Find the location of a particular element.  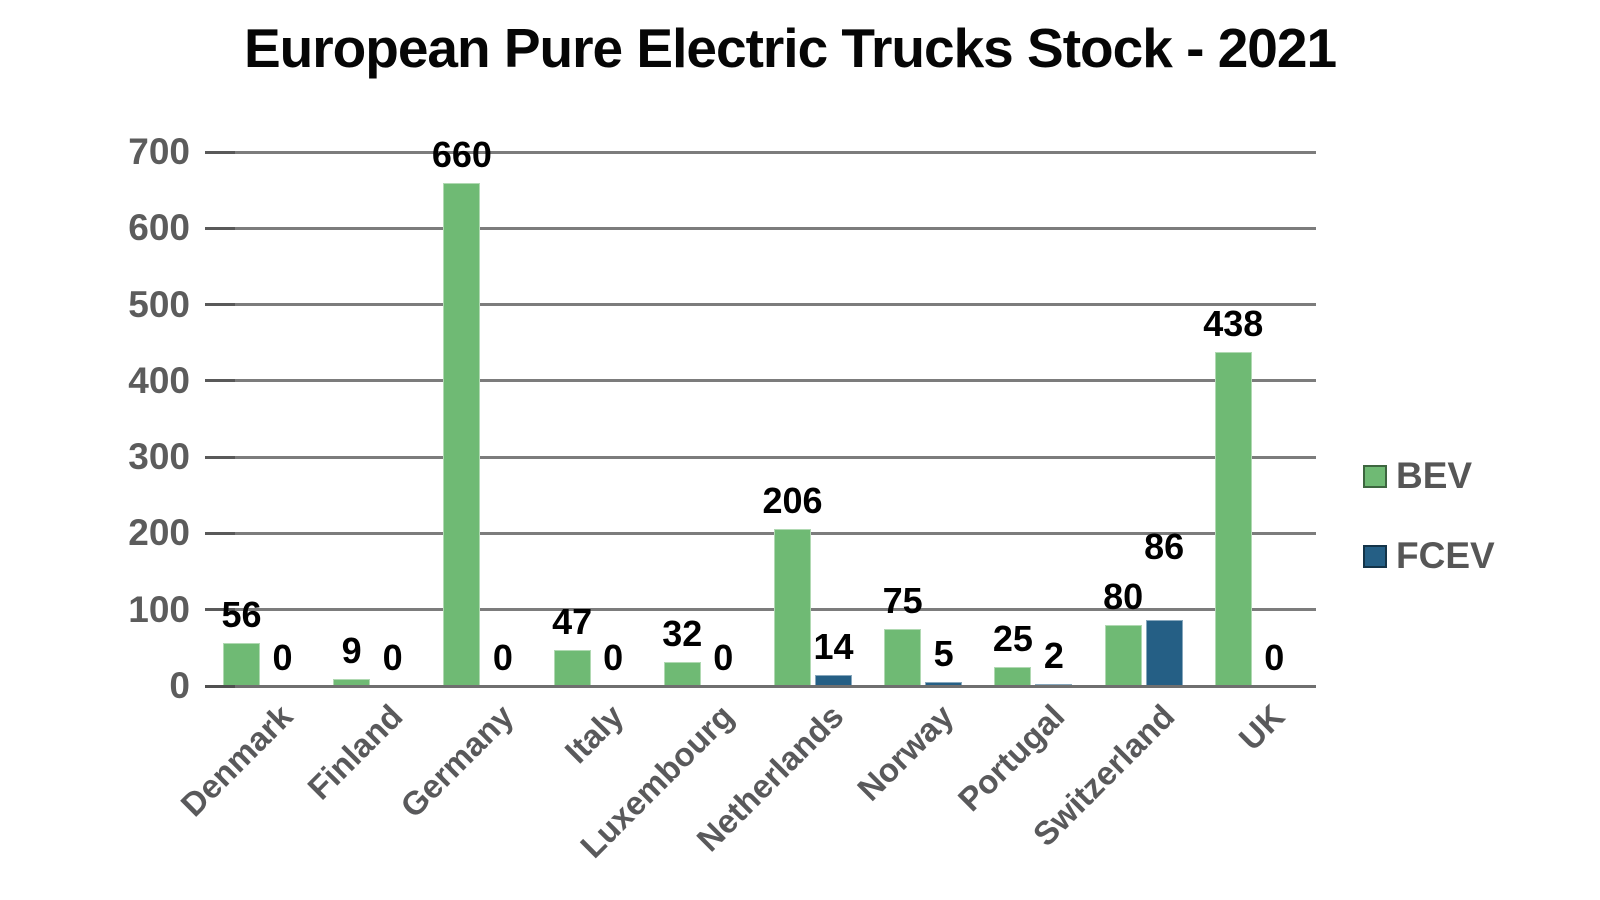

bar-bev-italy is located at coordinates (572, 668).